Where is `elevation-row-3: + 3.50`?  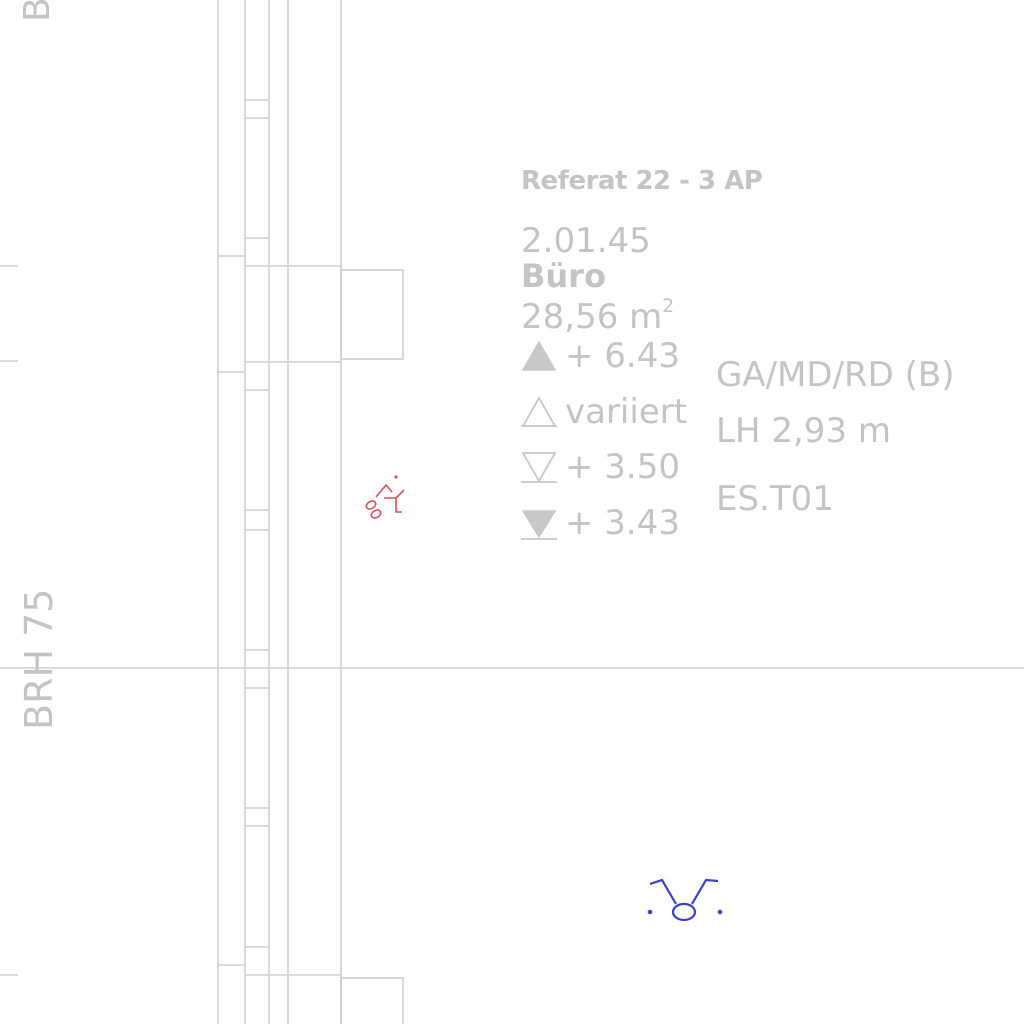
elevation-row-3: + 3.50 is located at coordinates (600, 467).